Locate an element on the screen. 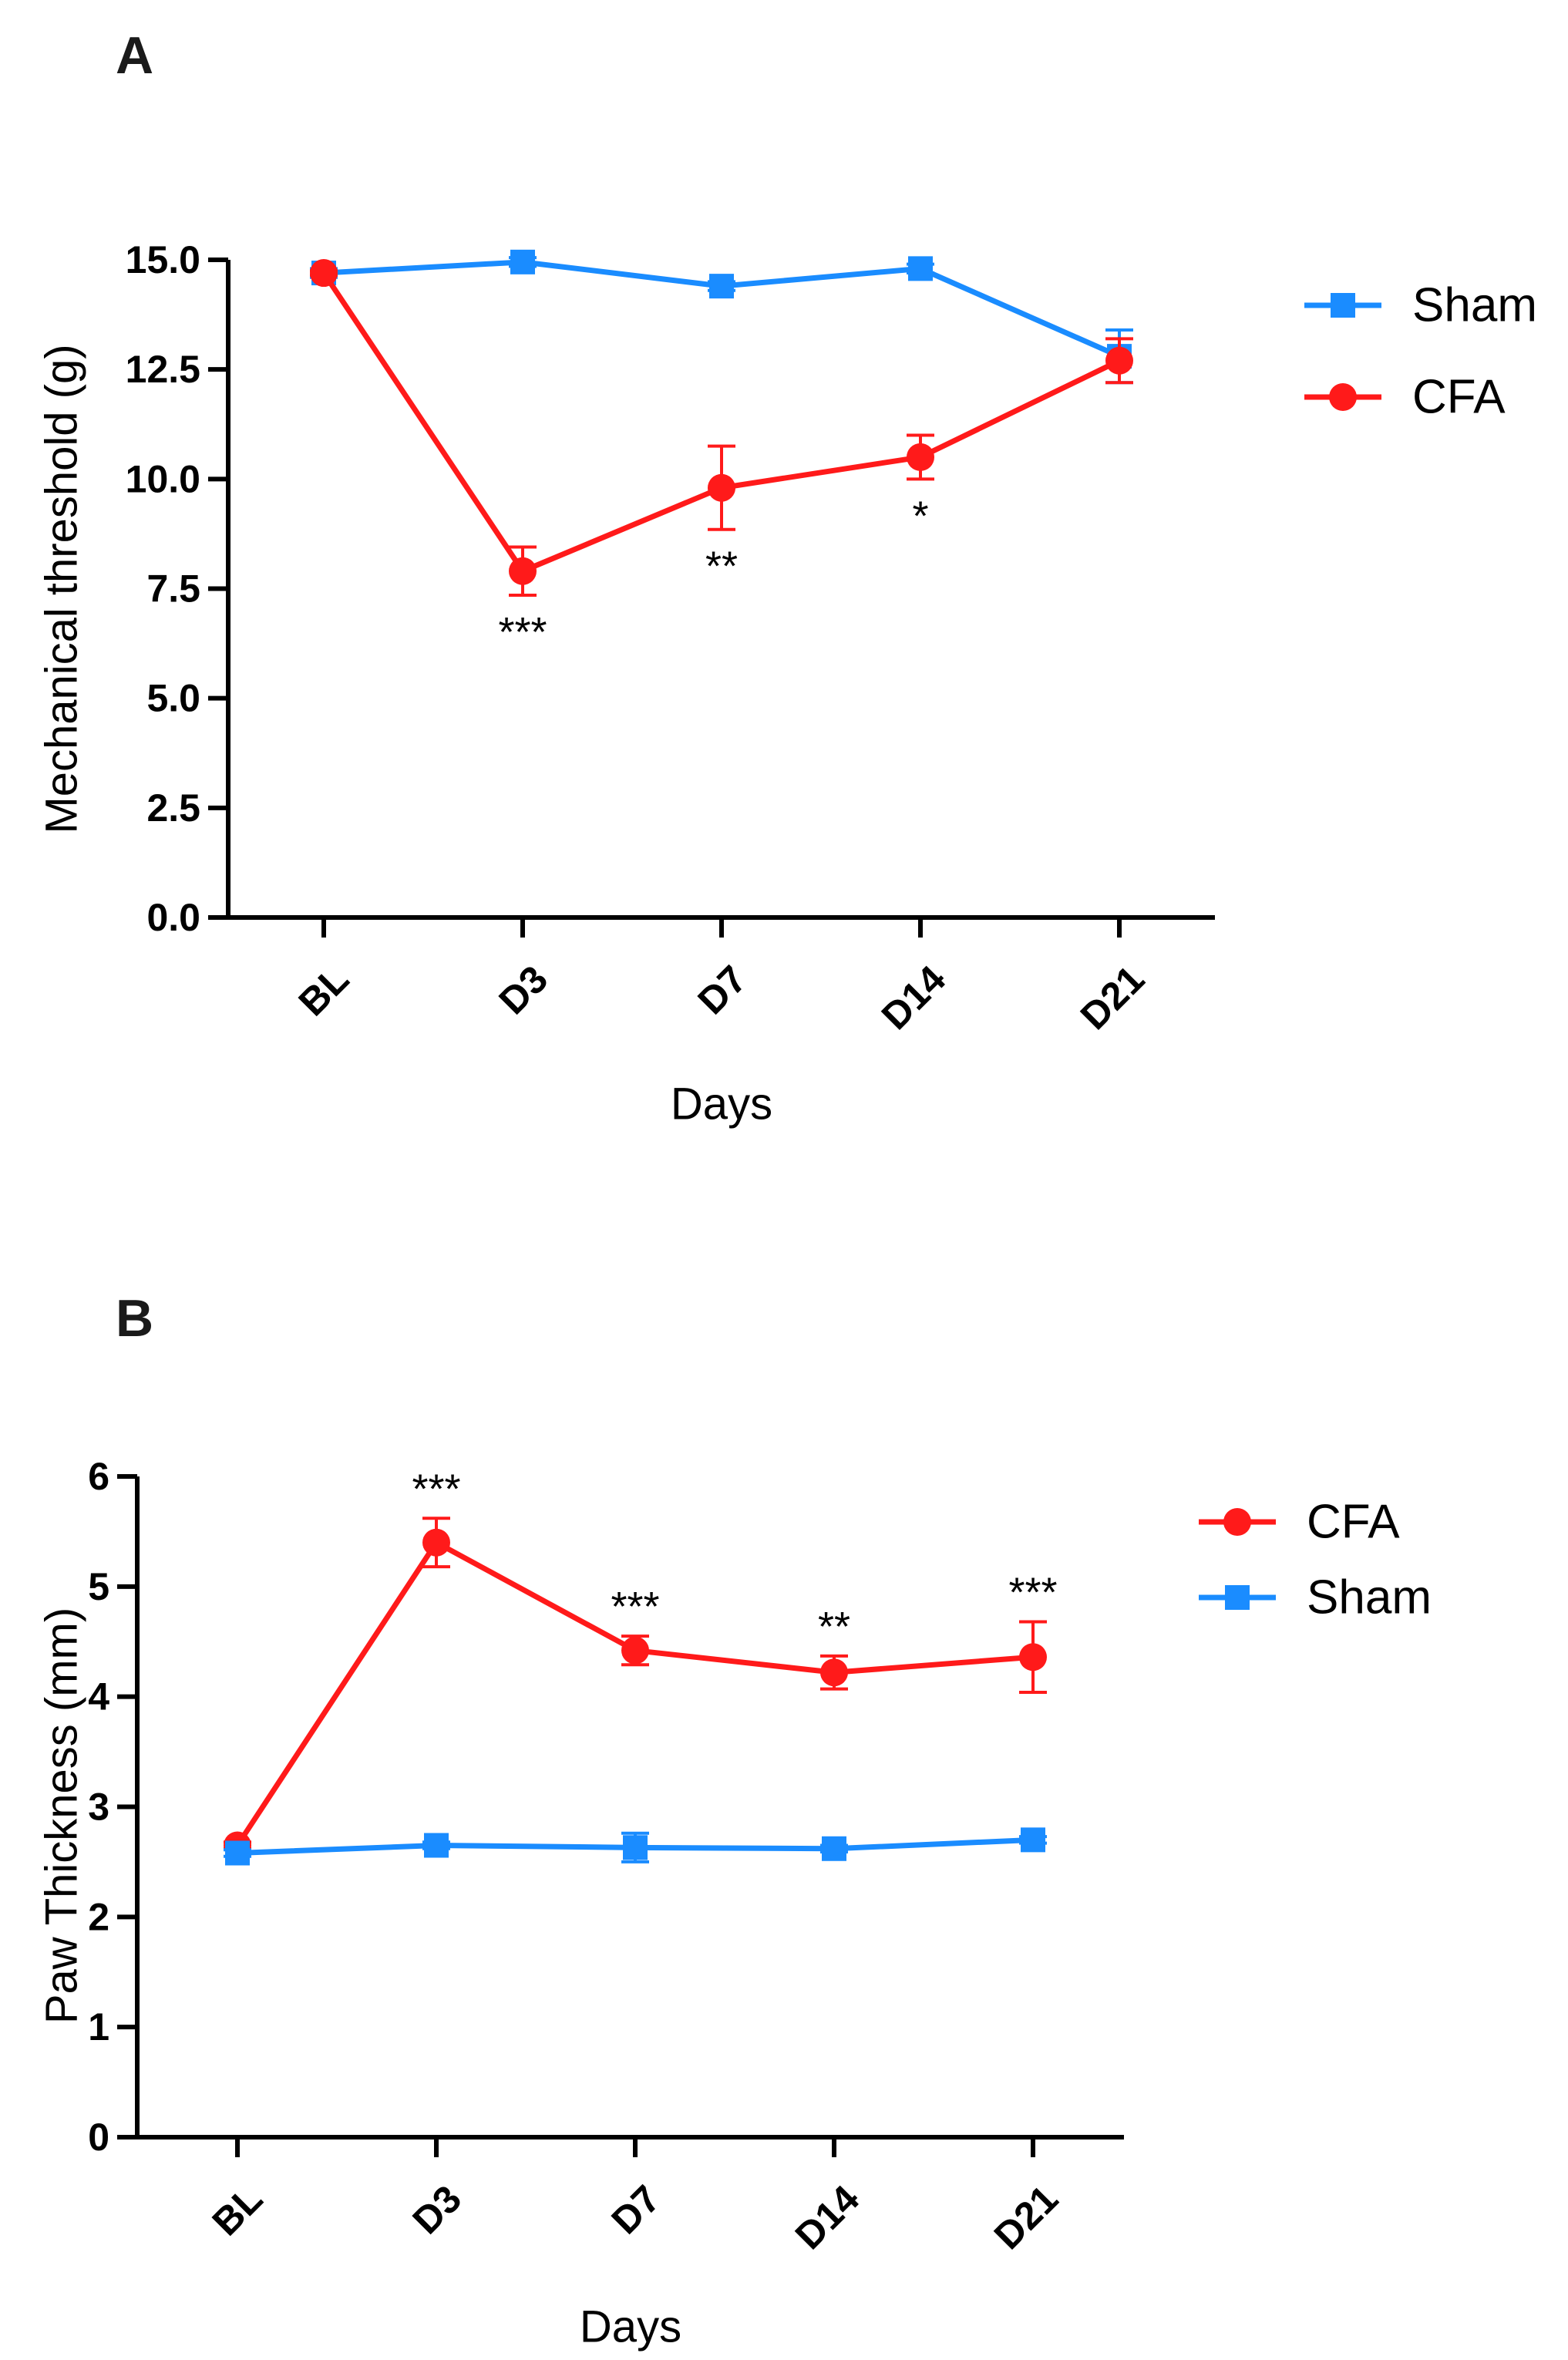  y-tick-label: 1 is located at coordinates (98, 2027).